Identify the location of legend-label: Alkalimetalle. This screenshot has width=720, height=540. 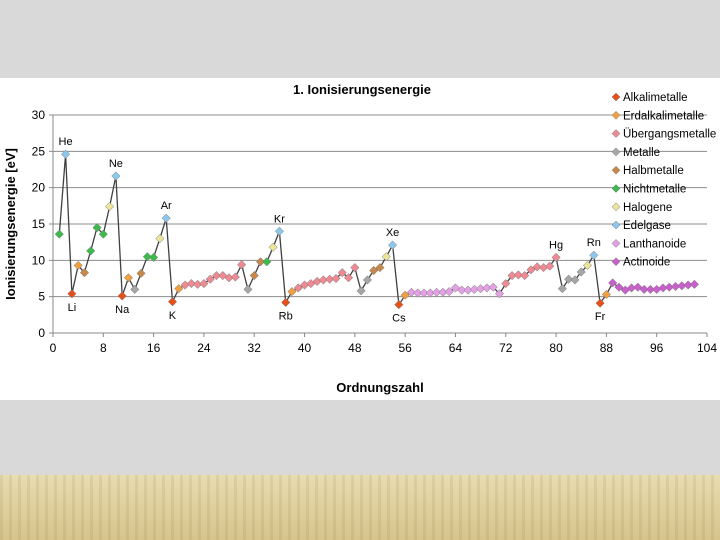
(655, 98).